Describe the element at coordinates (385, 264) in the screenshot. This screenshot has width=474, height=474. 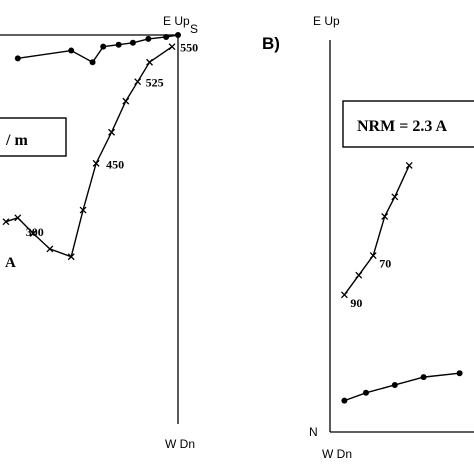
I see `point-label: 70` at that location.